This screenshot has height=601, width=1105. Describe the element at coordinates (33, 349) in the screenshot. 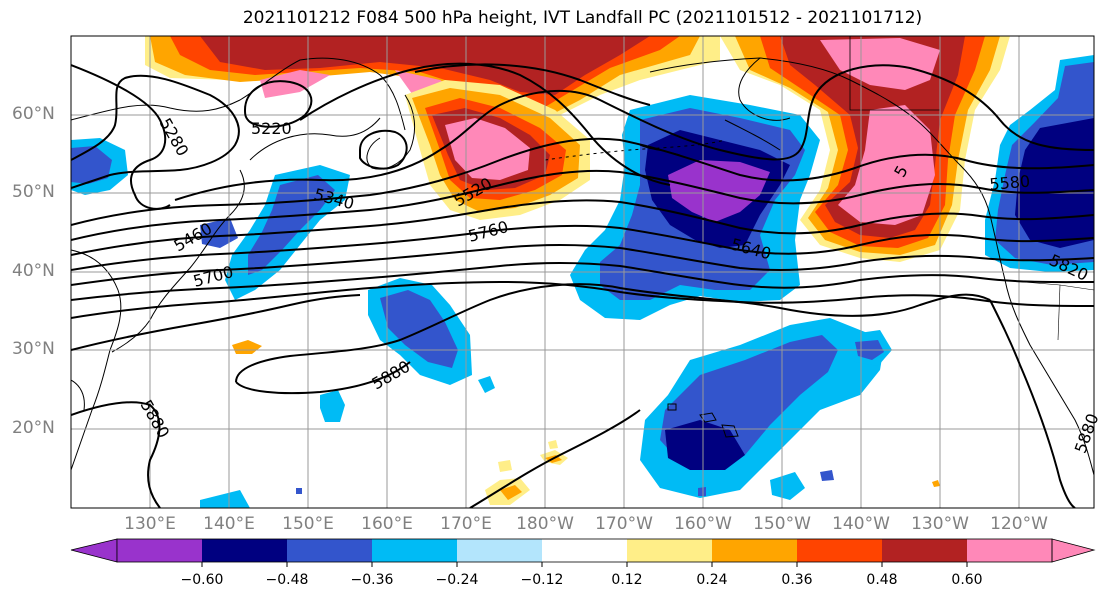

I see `lat-label: 30°N` at that location.